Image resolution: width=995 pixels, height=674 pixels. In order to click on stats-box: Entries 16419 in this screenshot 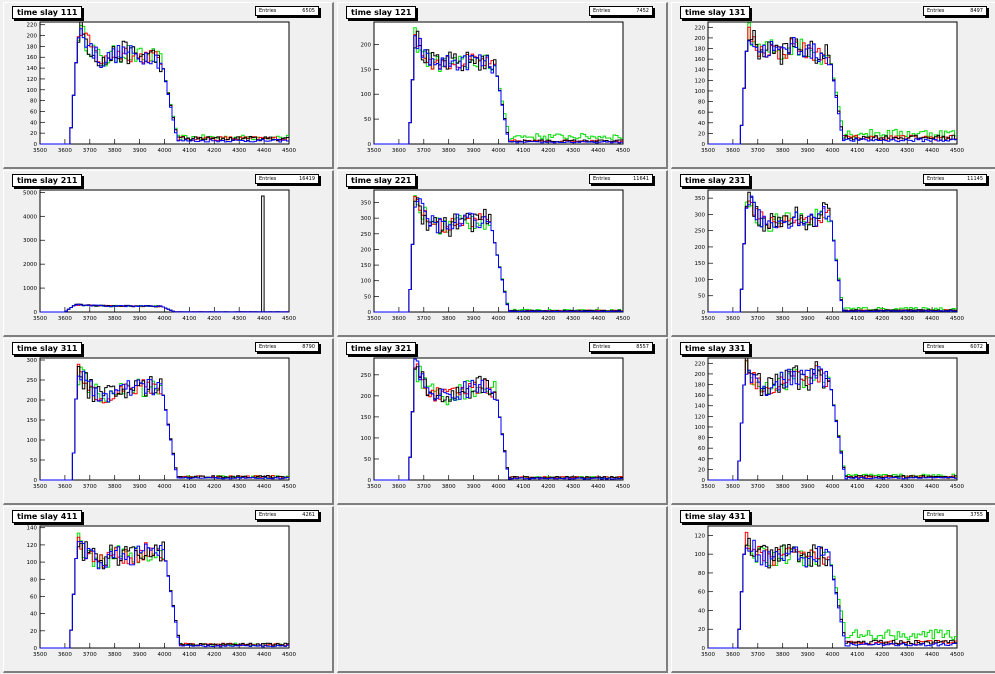, I will do `click(287, 179)`.